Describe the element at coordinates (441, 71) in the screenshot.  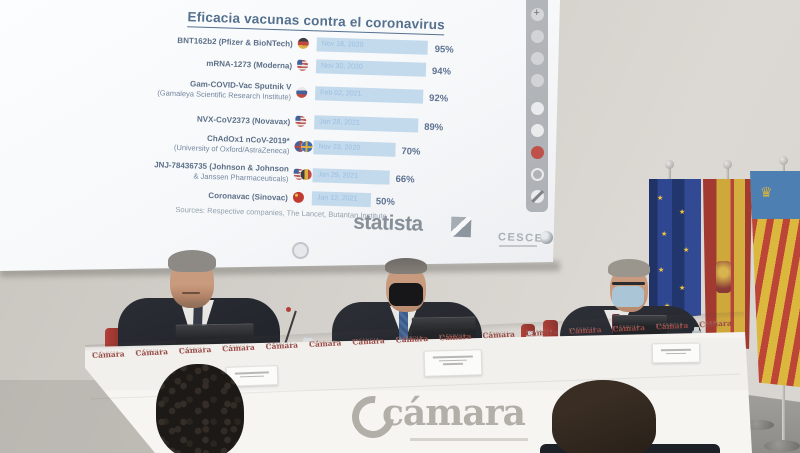
I see `bar-value: 94%` at that location.